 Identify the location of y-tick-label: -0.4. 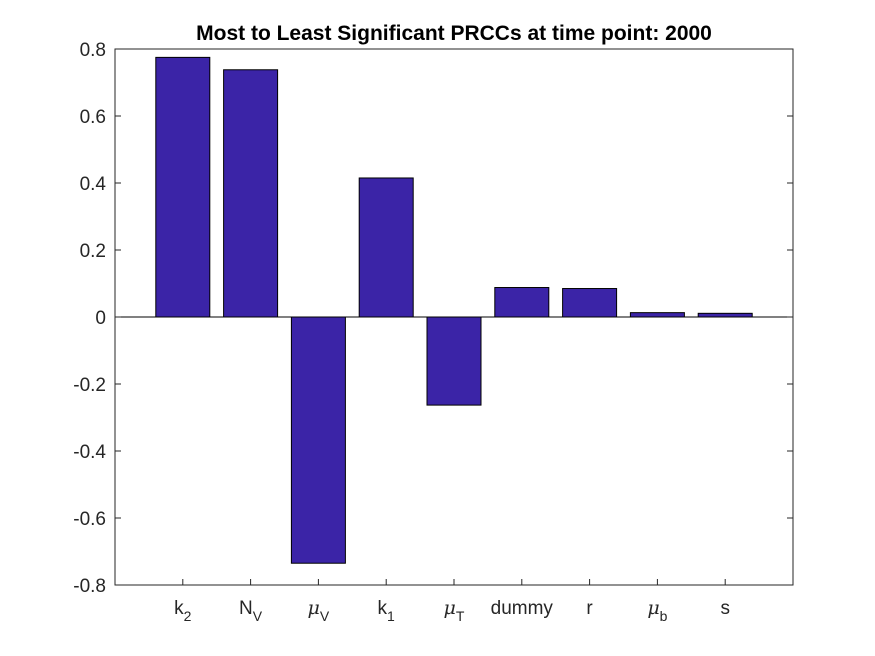
(89, 452).